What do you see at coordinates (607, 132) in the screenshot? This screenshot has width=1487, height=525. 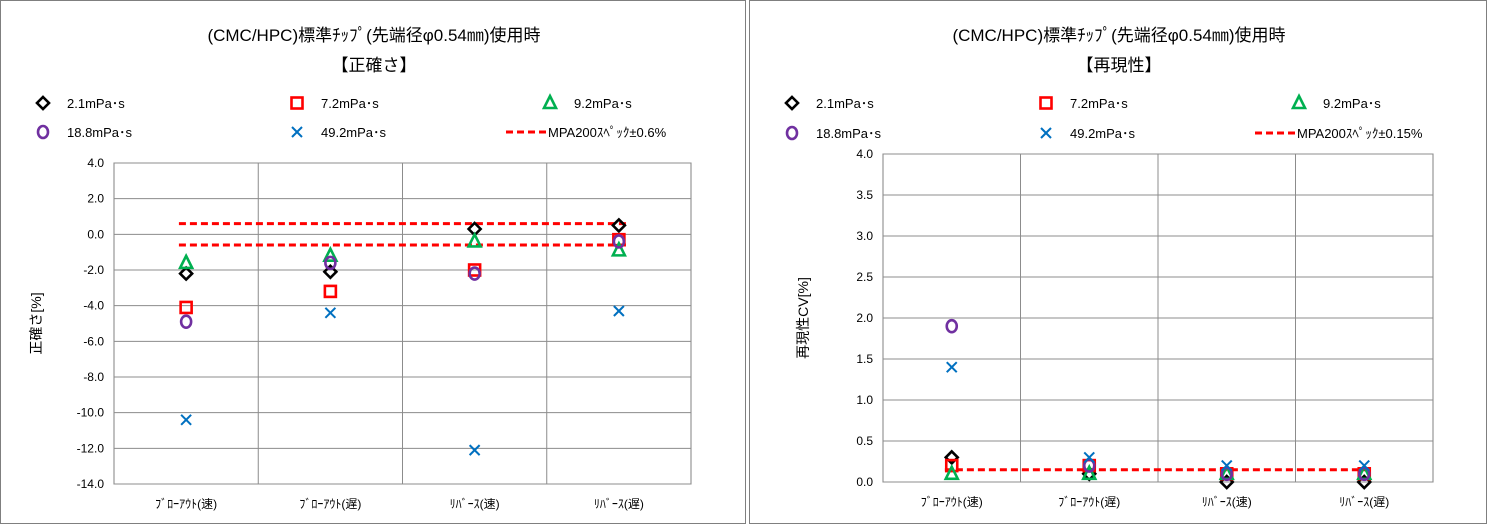 I see `accuracy-legend-spec-label: MPA200ｽﾍﾟｯｸ±0.6%` at bounding box center [607, 132].